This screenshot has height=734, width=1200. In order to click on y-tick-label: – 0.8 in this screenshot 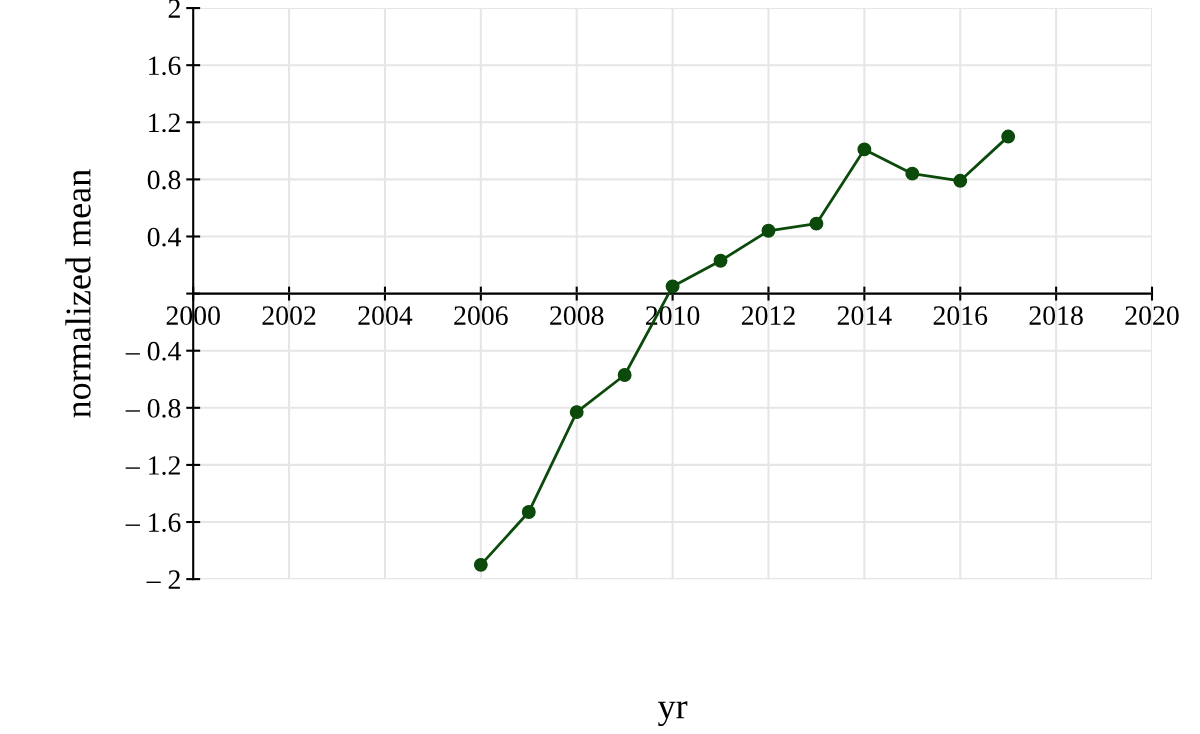, I will do `click(153, 408)`.